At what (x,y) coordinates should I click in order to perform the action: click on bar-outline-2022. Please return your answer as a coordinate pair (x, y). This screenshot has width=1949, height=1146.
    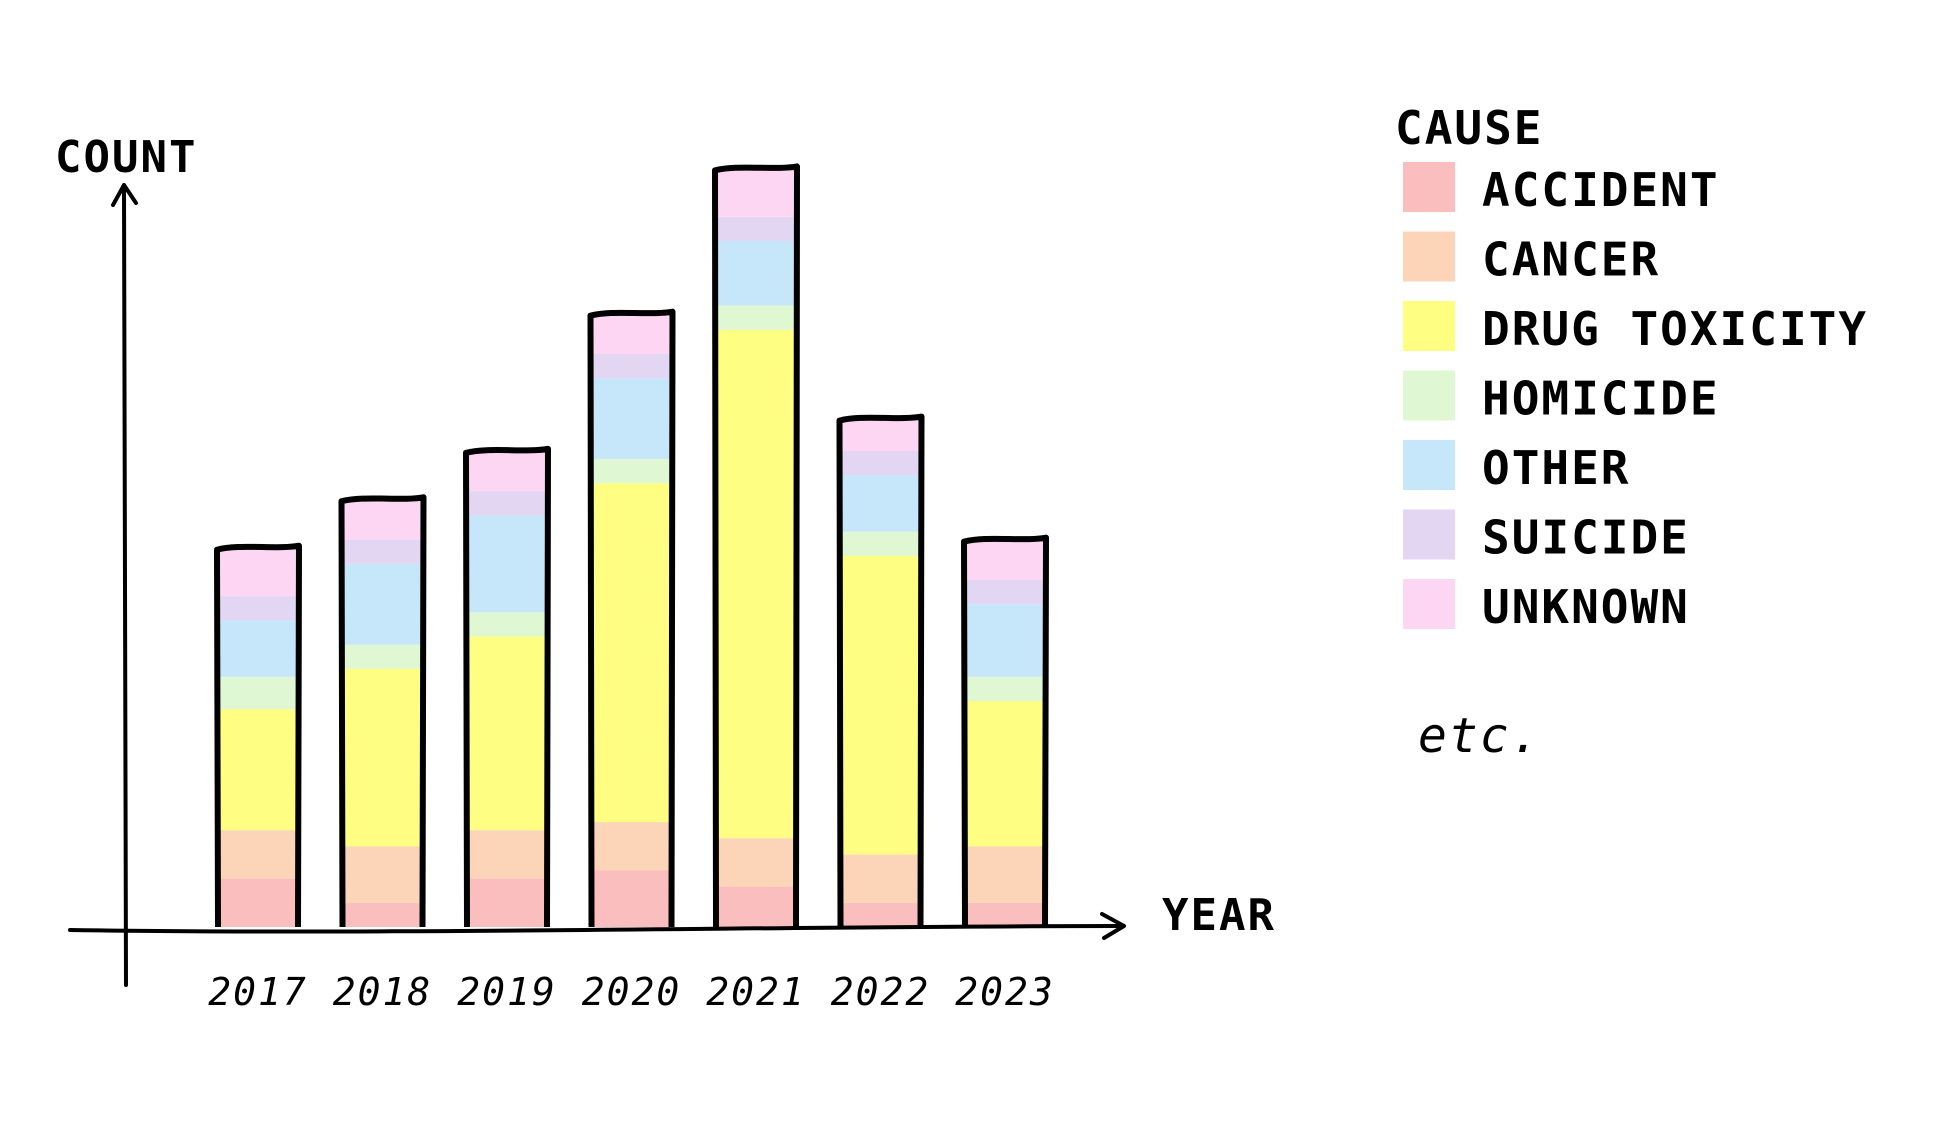
    Looking at the image, I should click on (880, 670).